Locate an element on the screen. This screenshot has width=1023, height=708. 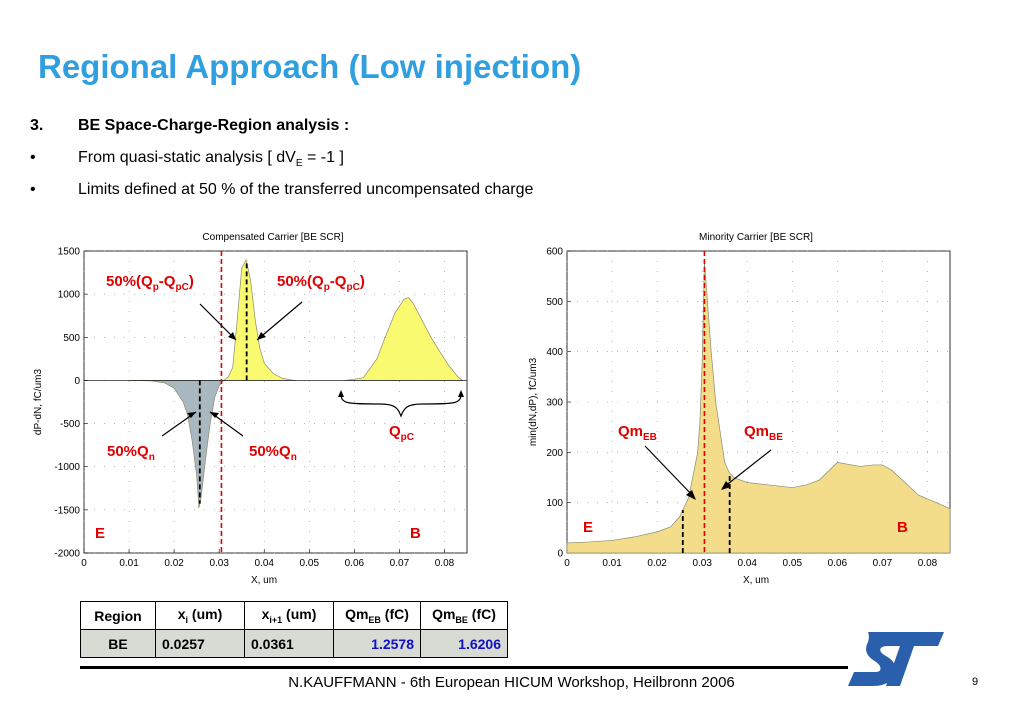
y-tick-label: 200 is located at coordinates (554, 453).